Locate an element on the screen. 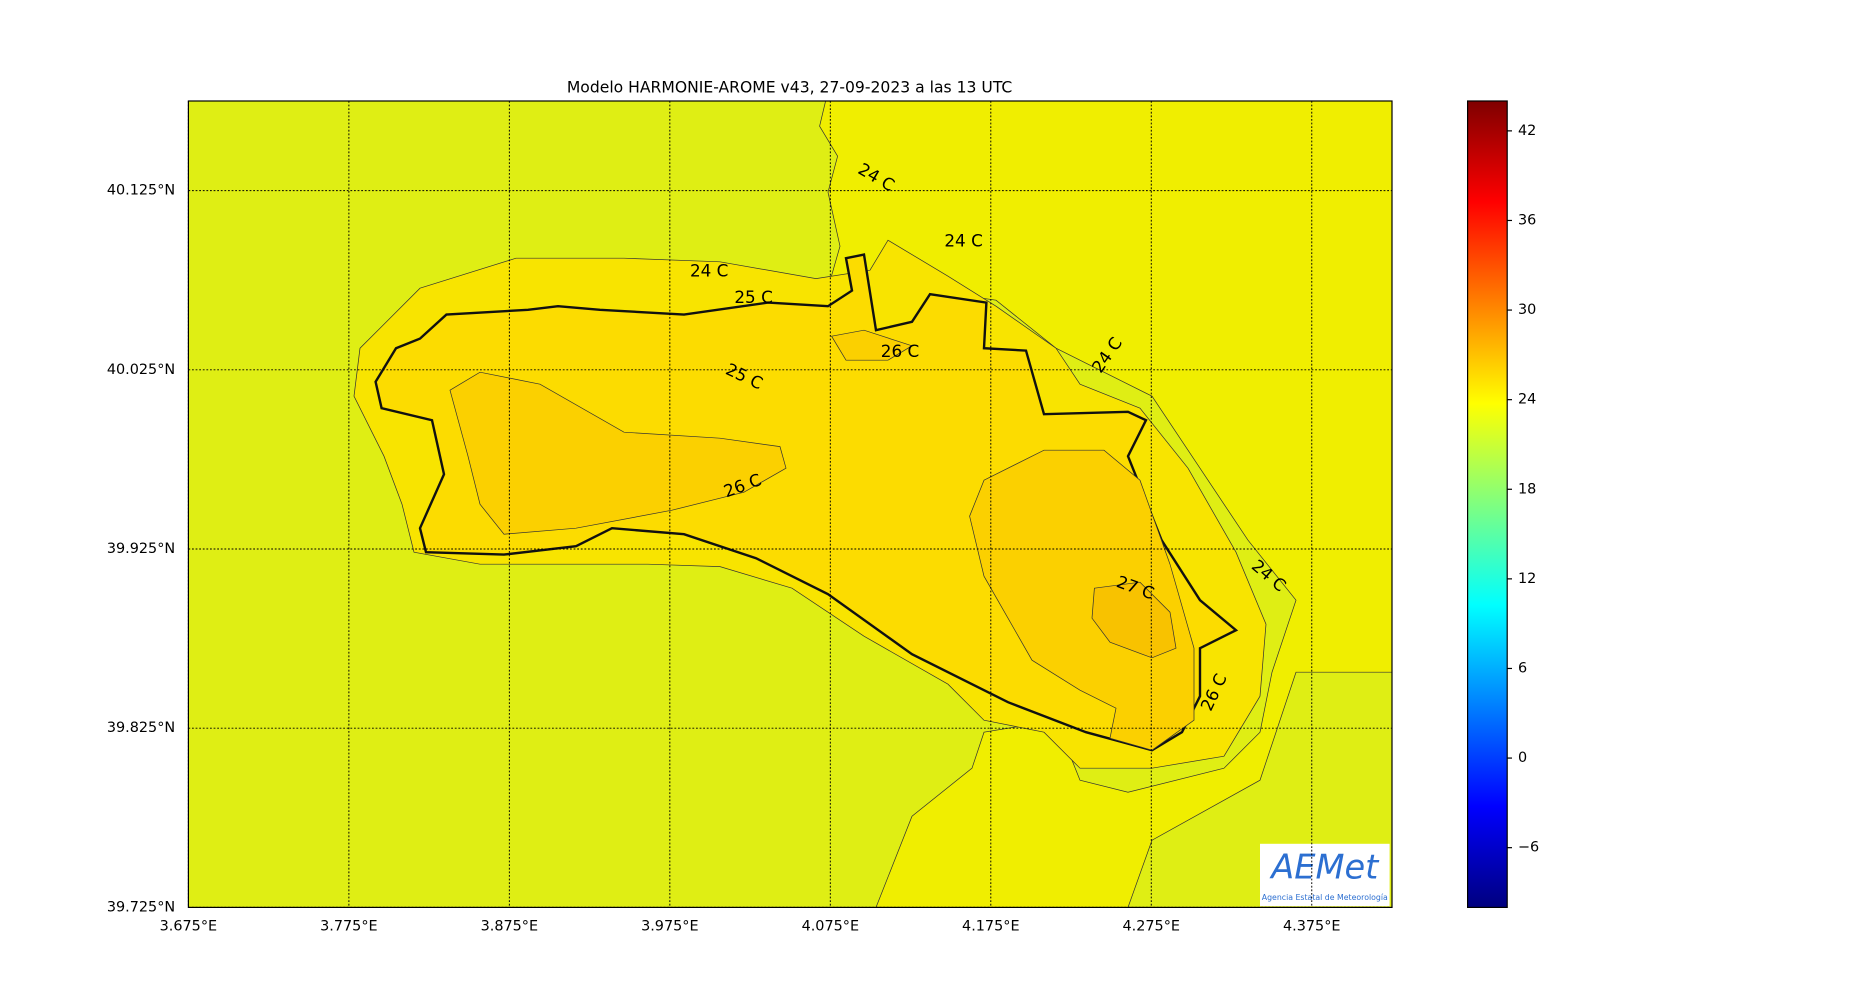  colorbar-tick-label: 24 is located at coordinates (1527, 400).